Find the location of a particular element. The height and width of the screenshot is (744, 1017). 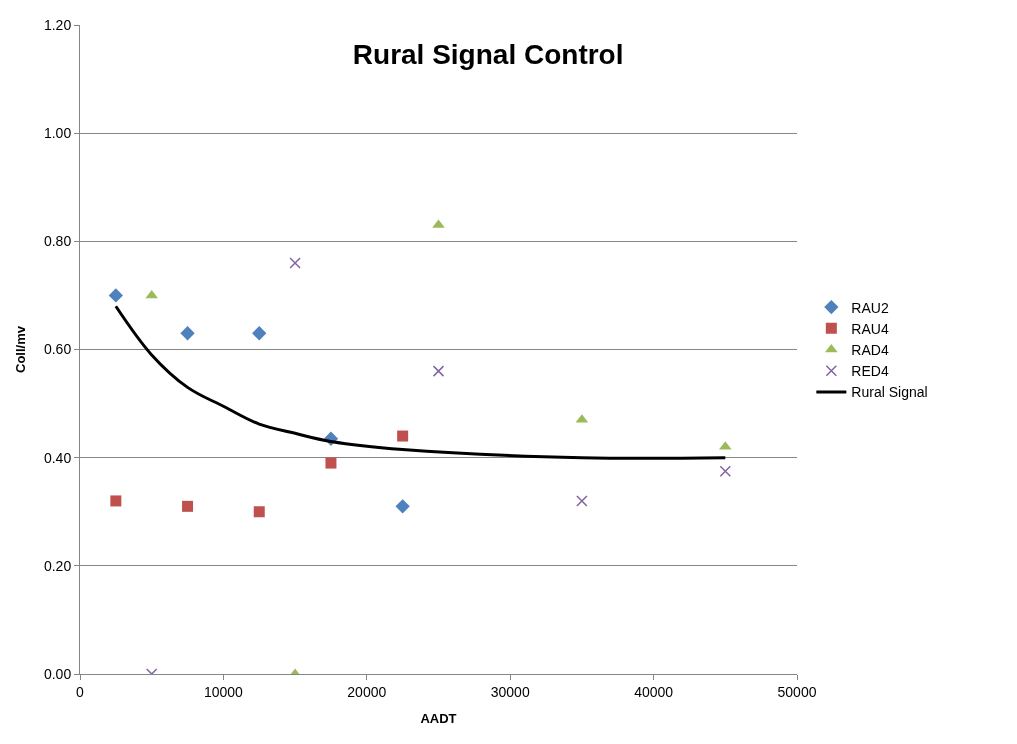

x-axis-title: AADT is located at coordinates (438, 719).